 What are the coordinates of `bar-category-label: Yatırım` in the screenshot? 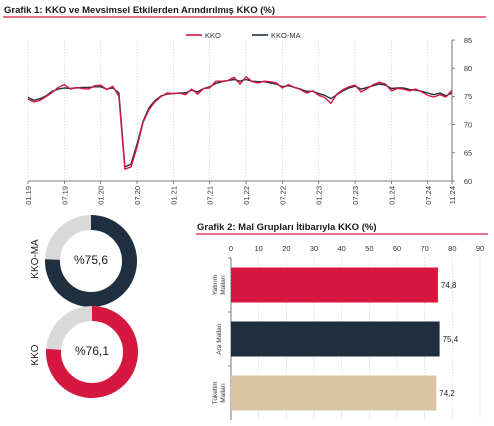 It's located at (215, 285).